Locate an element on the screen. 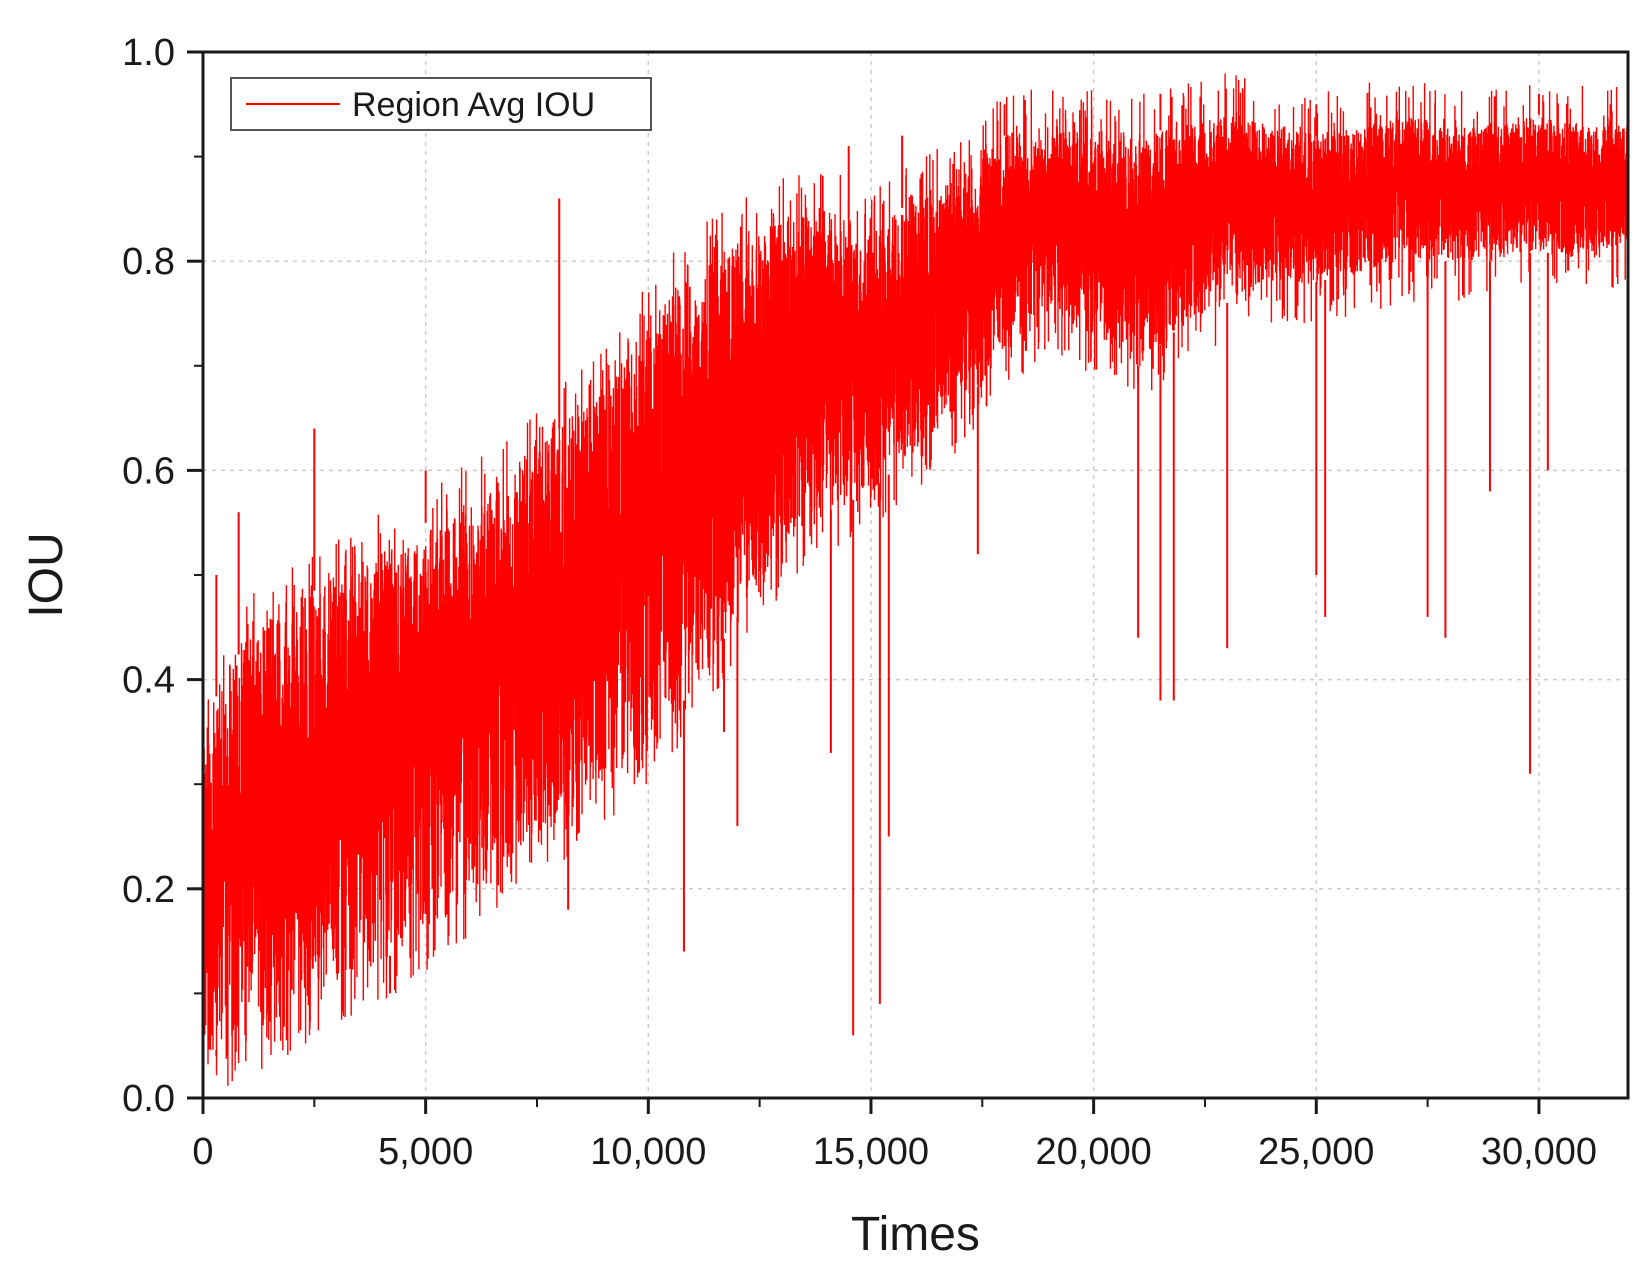 The width and height of the screenshot is (1650, 1282). x-tick-label: 0 is located at coordinates (202, 1152).